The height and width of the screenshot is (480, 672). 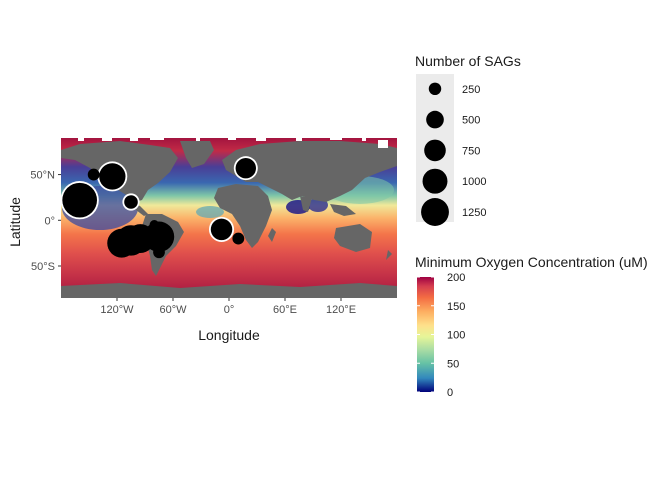 What do you see at coordinates (229, 310) in the screenshot?
I see `x-tick-label-2: 0°` at bounding box center [229, 310].